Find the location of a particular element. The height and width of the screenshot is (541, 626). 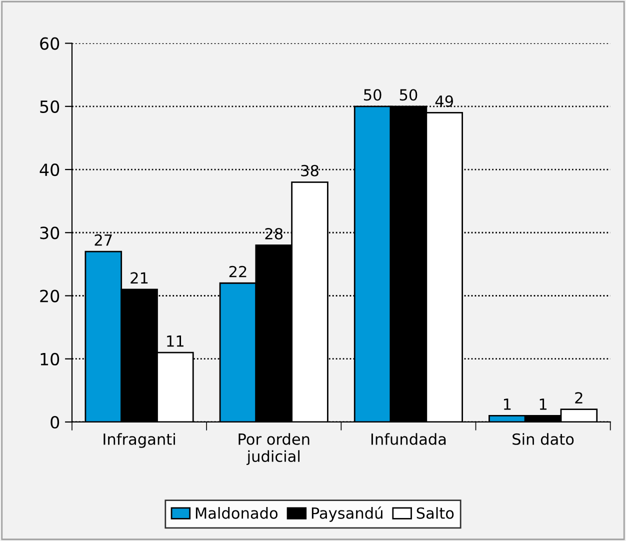

x-tick-label: Sin dato is located at coordinates (543, 439).